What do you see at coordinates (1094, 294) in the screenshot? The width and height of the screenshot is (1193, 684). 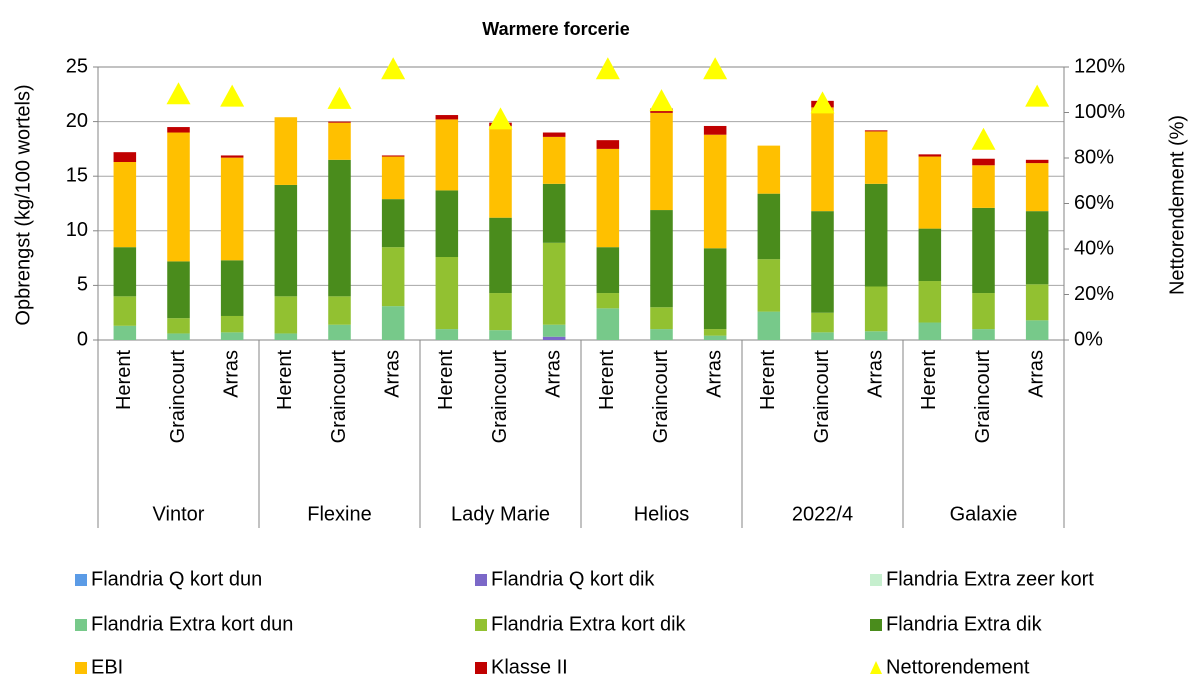 I see `y2-tick-label: 20%` at bounding box center [1094, 294].